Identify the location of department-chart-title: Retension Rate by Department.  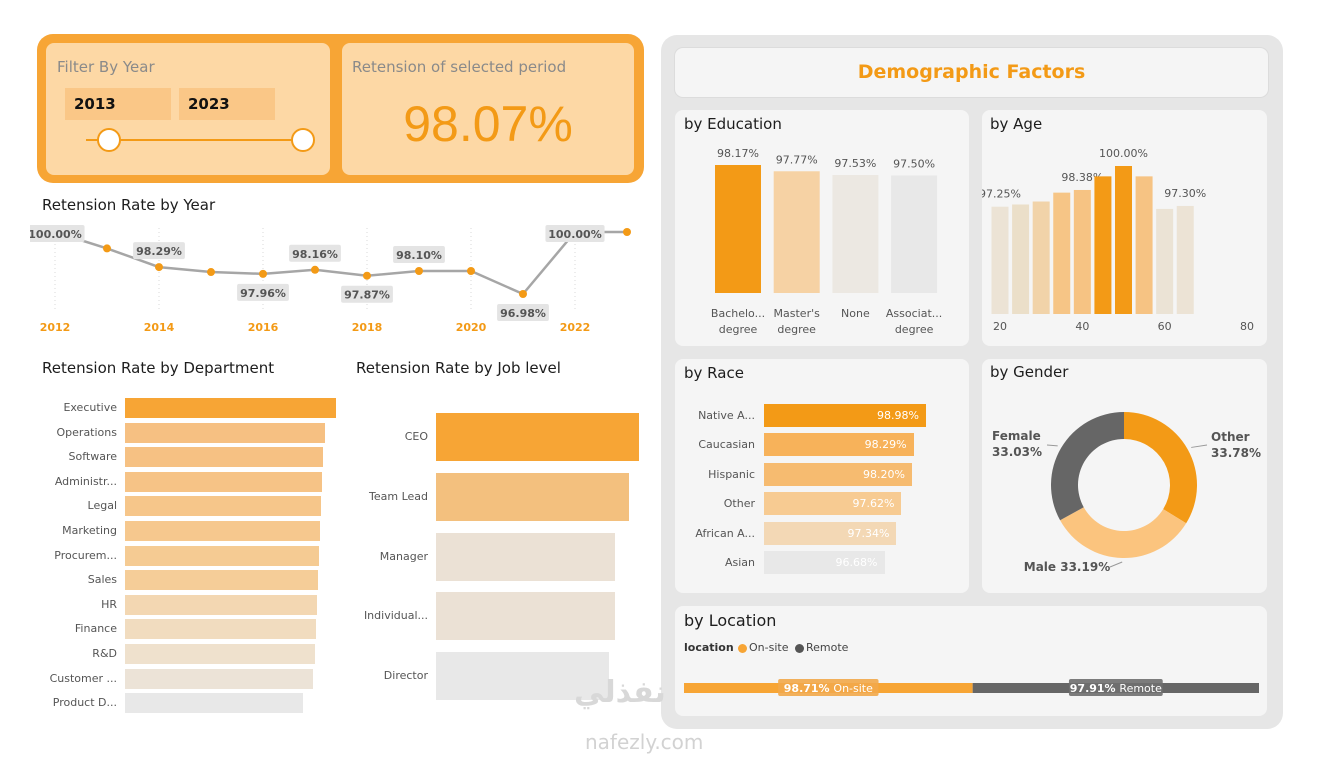
(158, 368).